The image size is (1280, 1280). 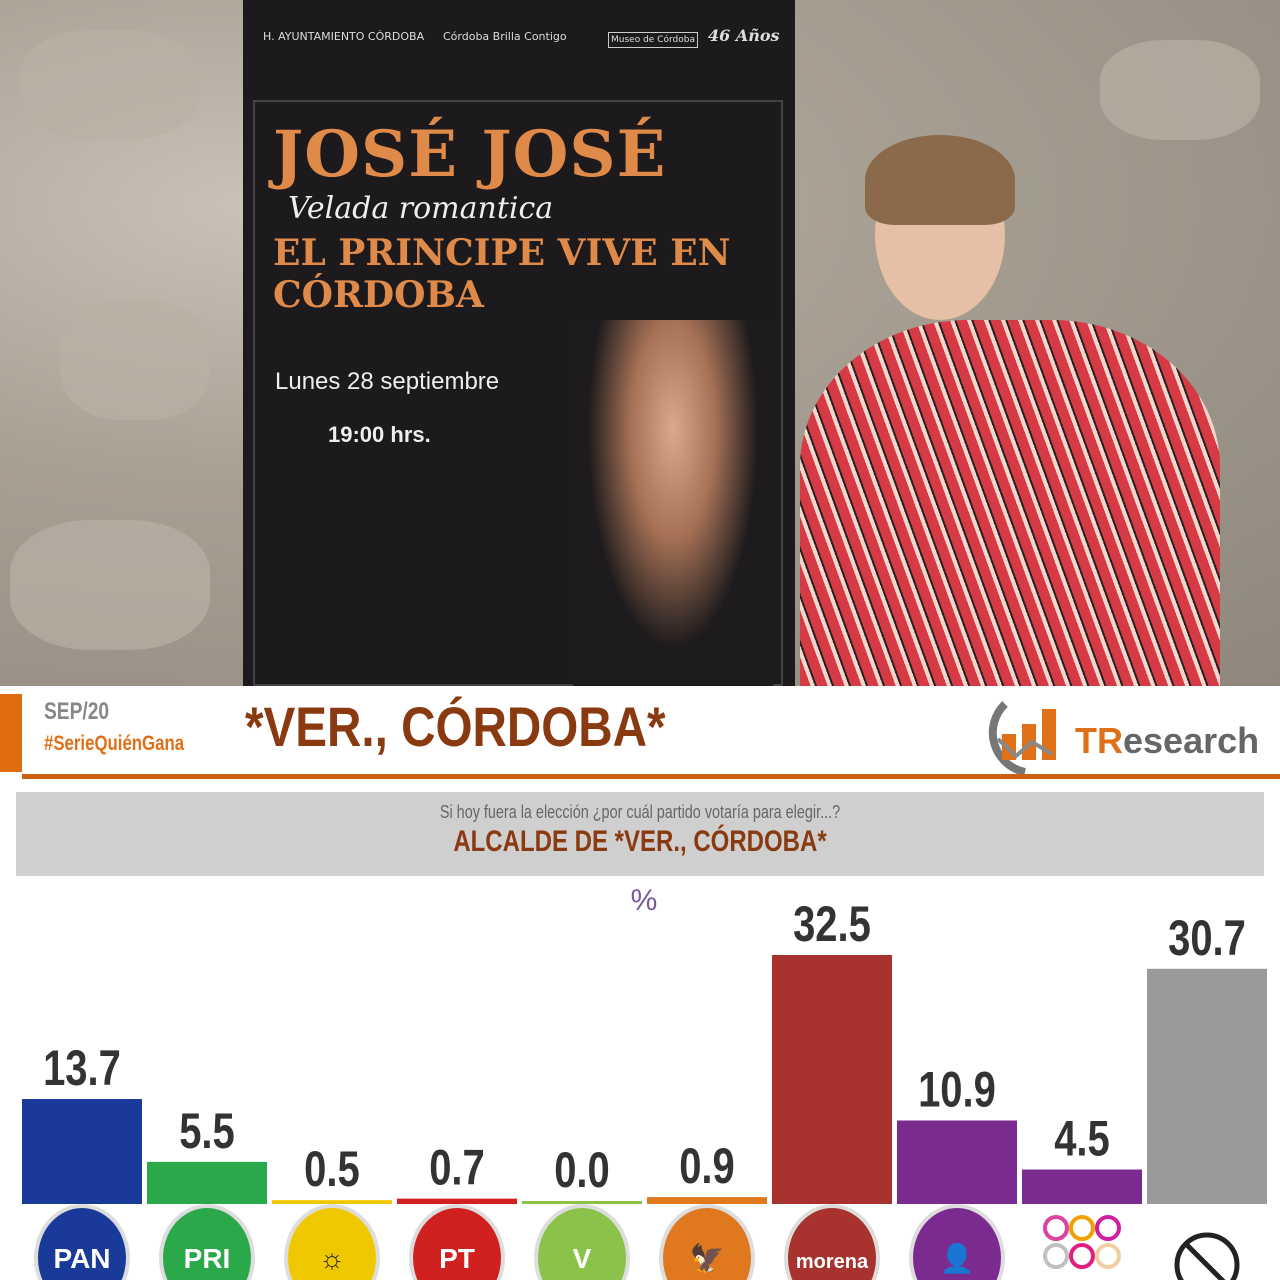 I want to click on data-label-candidatura-independiente: 10.9, so click(x=957, y=1089).